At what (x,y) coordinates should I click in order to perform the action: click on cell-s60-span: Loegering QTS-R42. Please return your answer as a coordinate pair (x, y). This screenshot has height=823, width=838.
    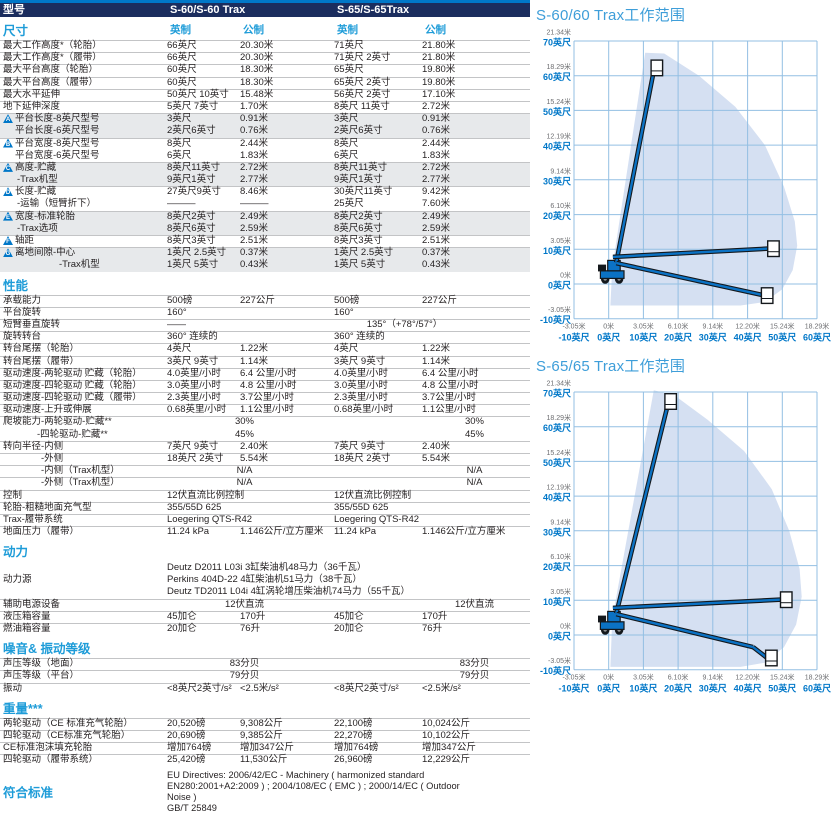
    Looking at the image, I should click on (210, 519).